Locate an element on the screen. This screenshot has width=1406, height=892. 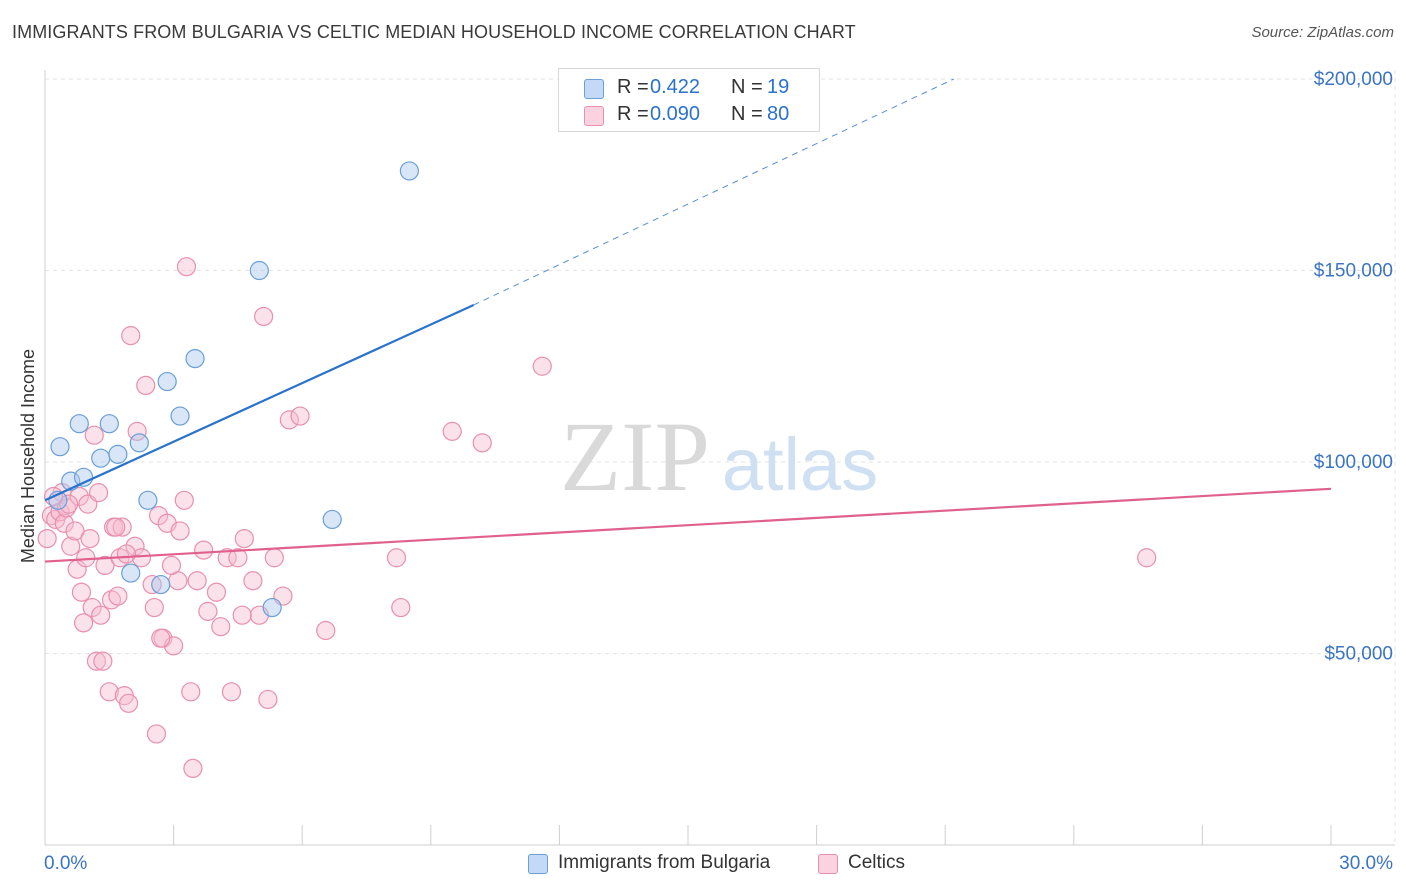
bulgaria-r-value: 0.422 is located at coordinates (675, 87).